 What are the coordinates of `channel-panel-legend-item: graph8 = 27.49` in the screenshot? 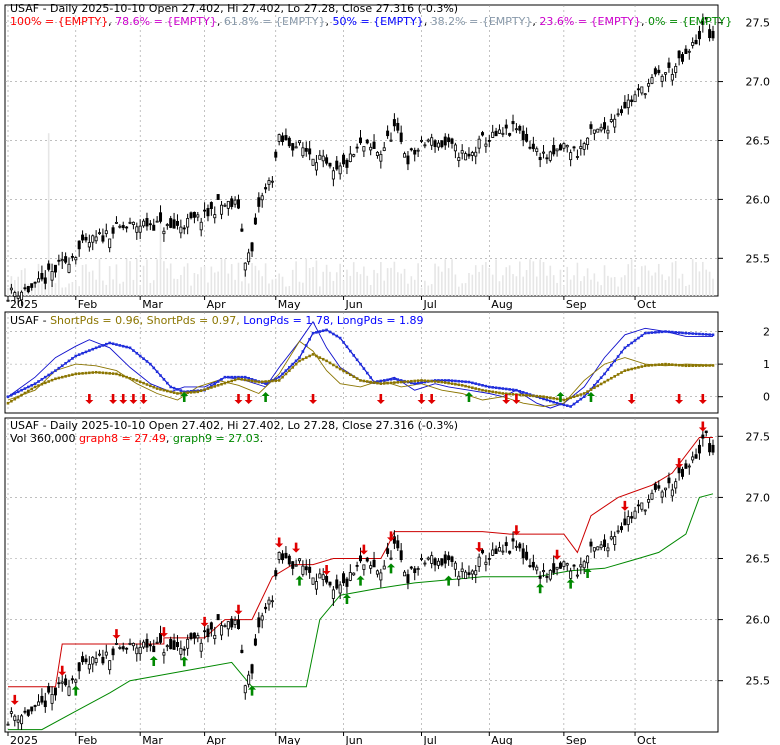 It's located at (122, 438).